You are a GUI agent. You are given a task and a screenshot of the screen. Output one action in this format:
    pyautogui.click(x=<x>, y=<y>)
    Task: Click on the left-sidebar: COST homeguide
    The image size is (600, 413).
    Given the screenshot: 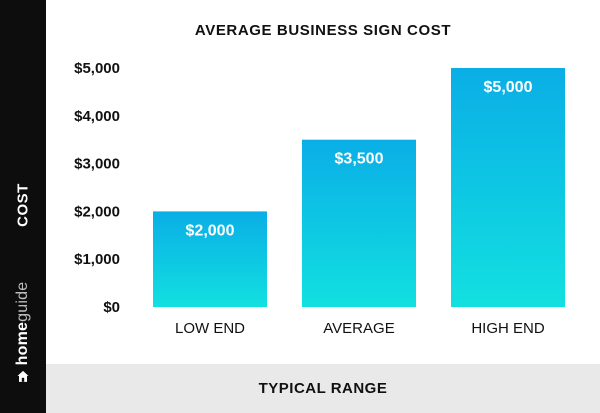 What is the action you would take?
    pyautogui.click(x=23, y=206)
    